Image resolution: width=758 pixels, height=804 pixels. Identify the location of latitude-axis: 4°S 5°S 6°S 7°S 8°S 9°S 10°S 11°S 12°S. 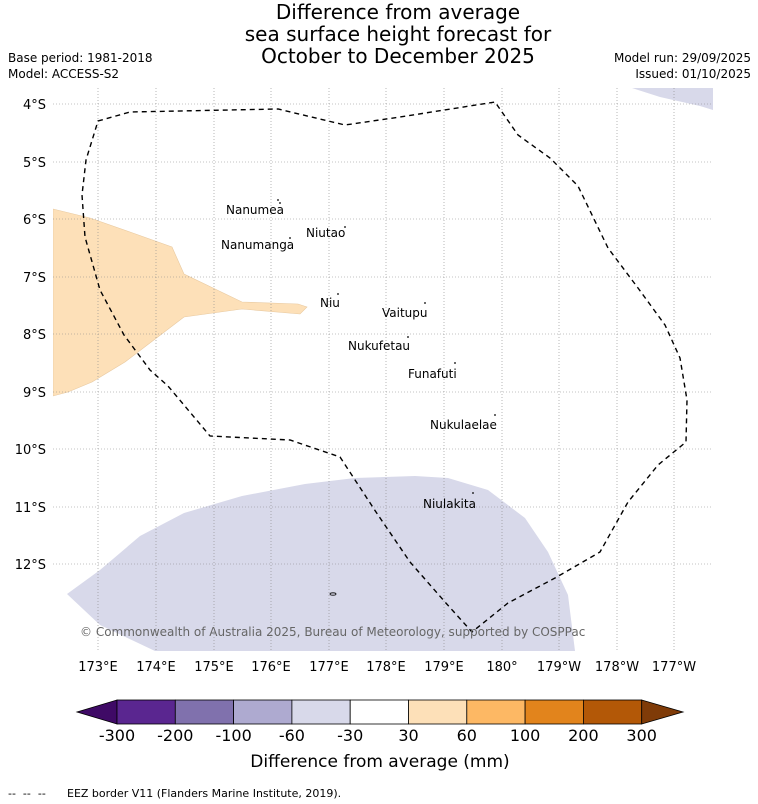
(30, 335).